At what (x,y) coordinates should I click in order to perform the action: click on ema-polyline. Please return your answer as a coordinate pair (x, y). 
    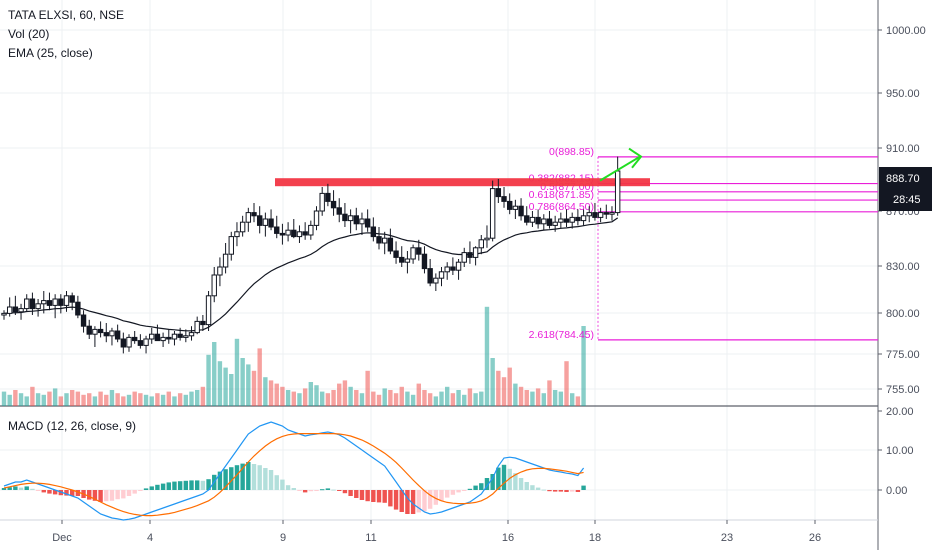
    Looking at the image, I should click on (311, 274).